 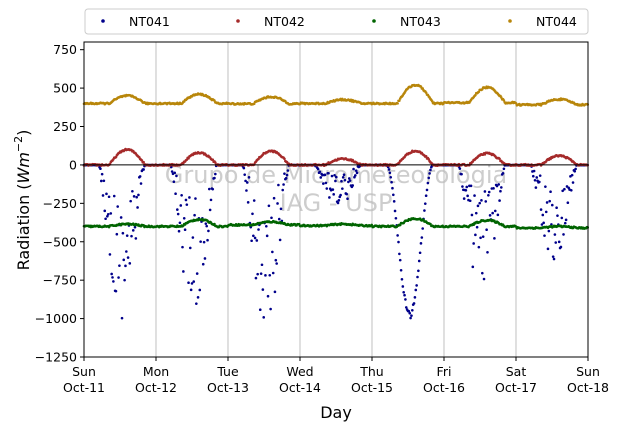 I want to click on x-tick-label-day: Wed, so click(x=299, y=371).